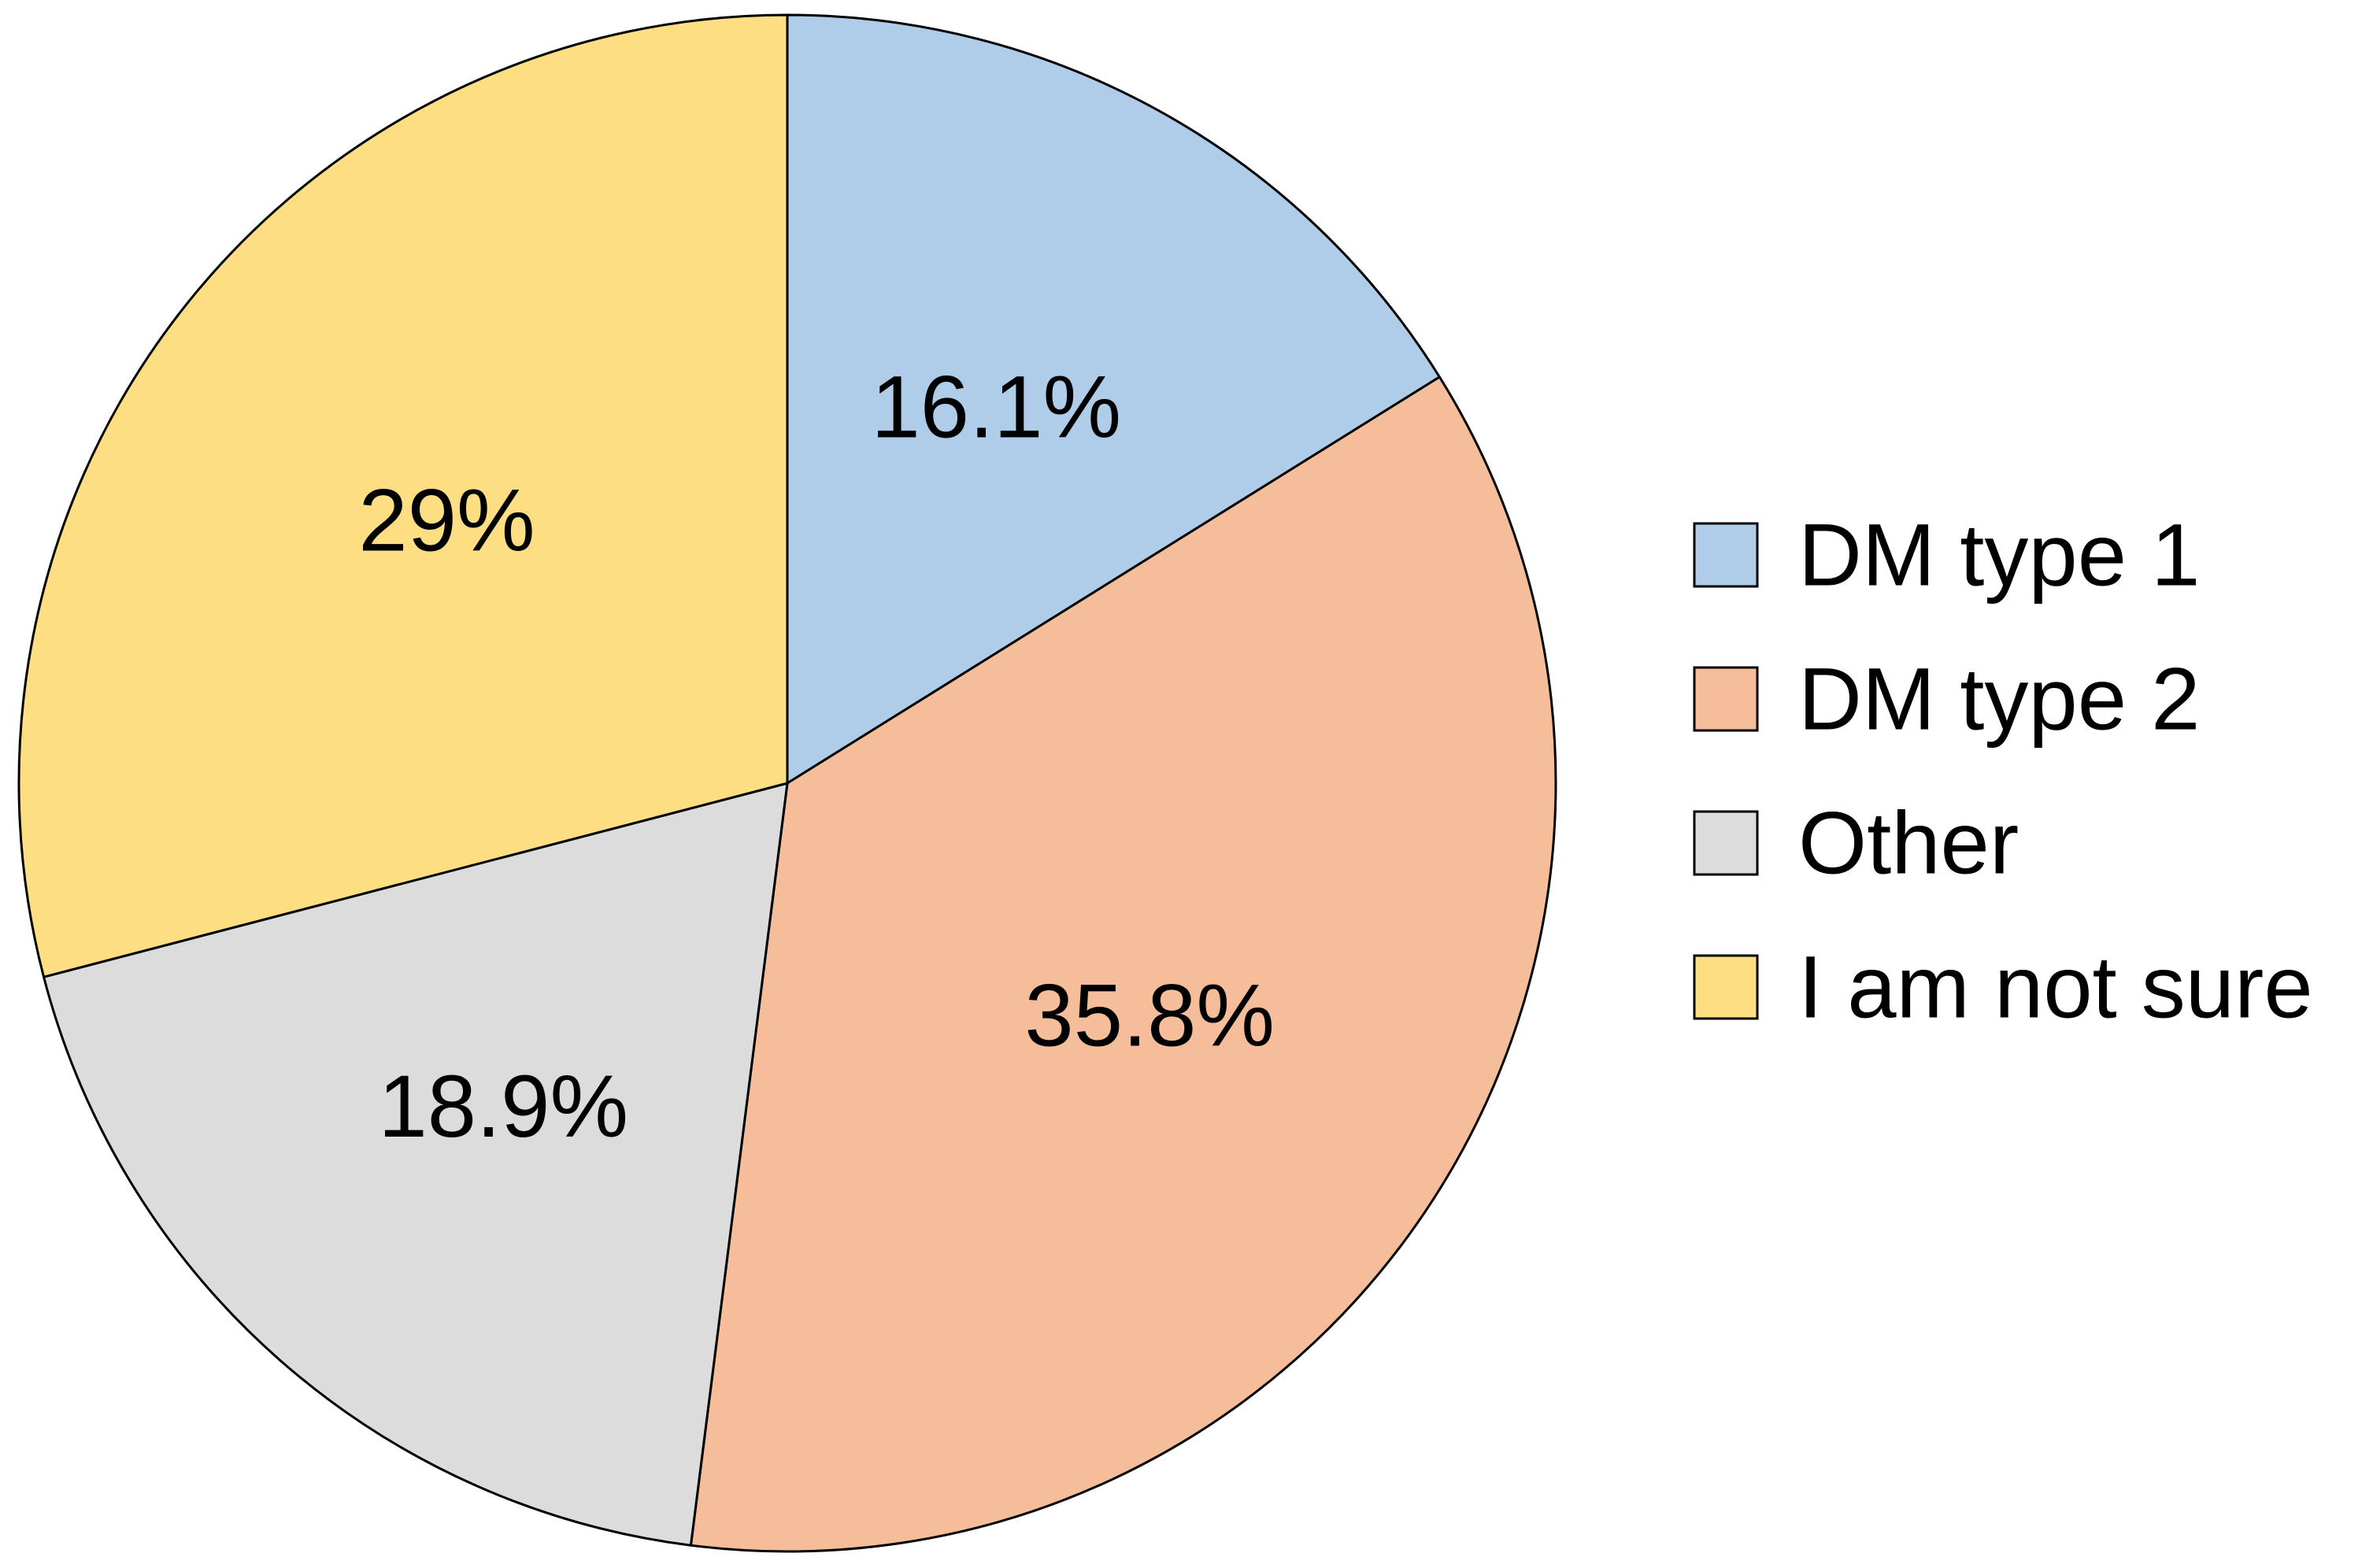 The width and height of the screenshot is (2362, 1568). What do you see at coordinates (2003, 772) in the screenshot?
I see `legend: DM type 1 DM type 2 Other I am not sure` at bounding box center [2003, 772].